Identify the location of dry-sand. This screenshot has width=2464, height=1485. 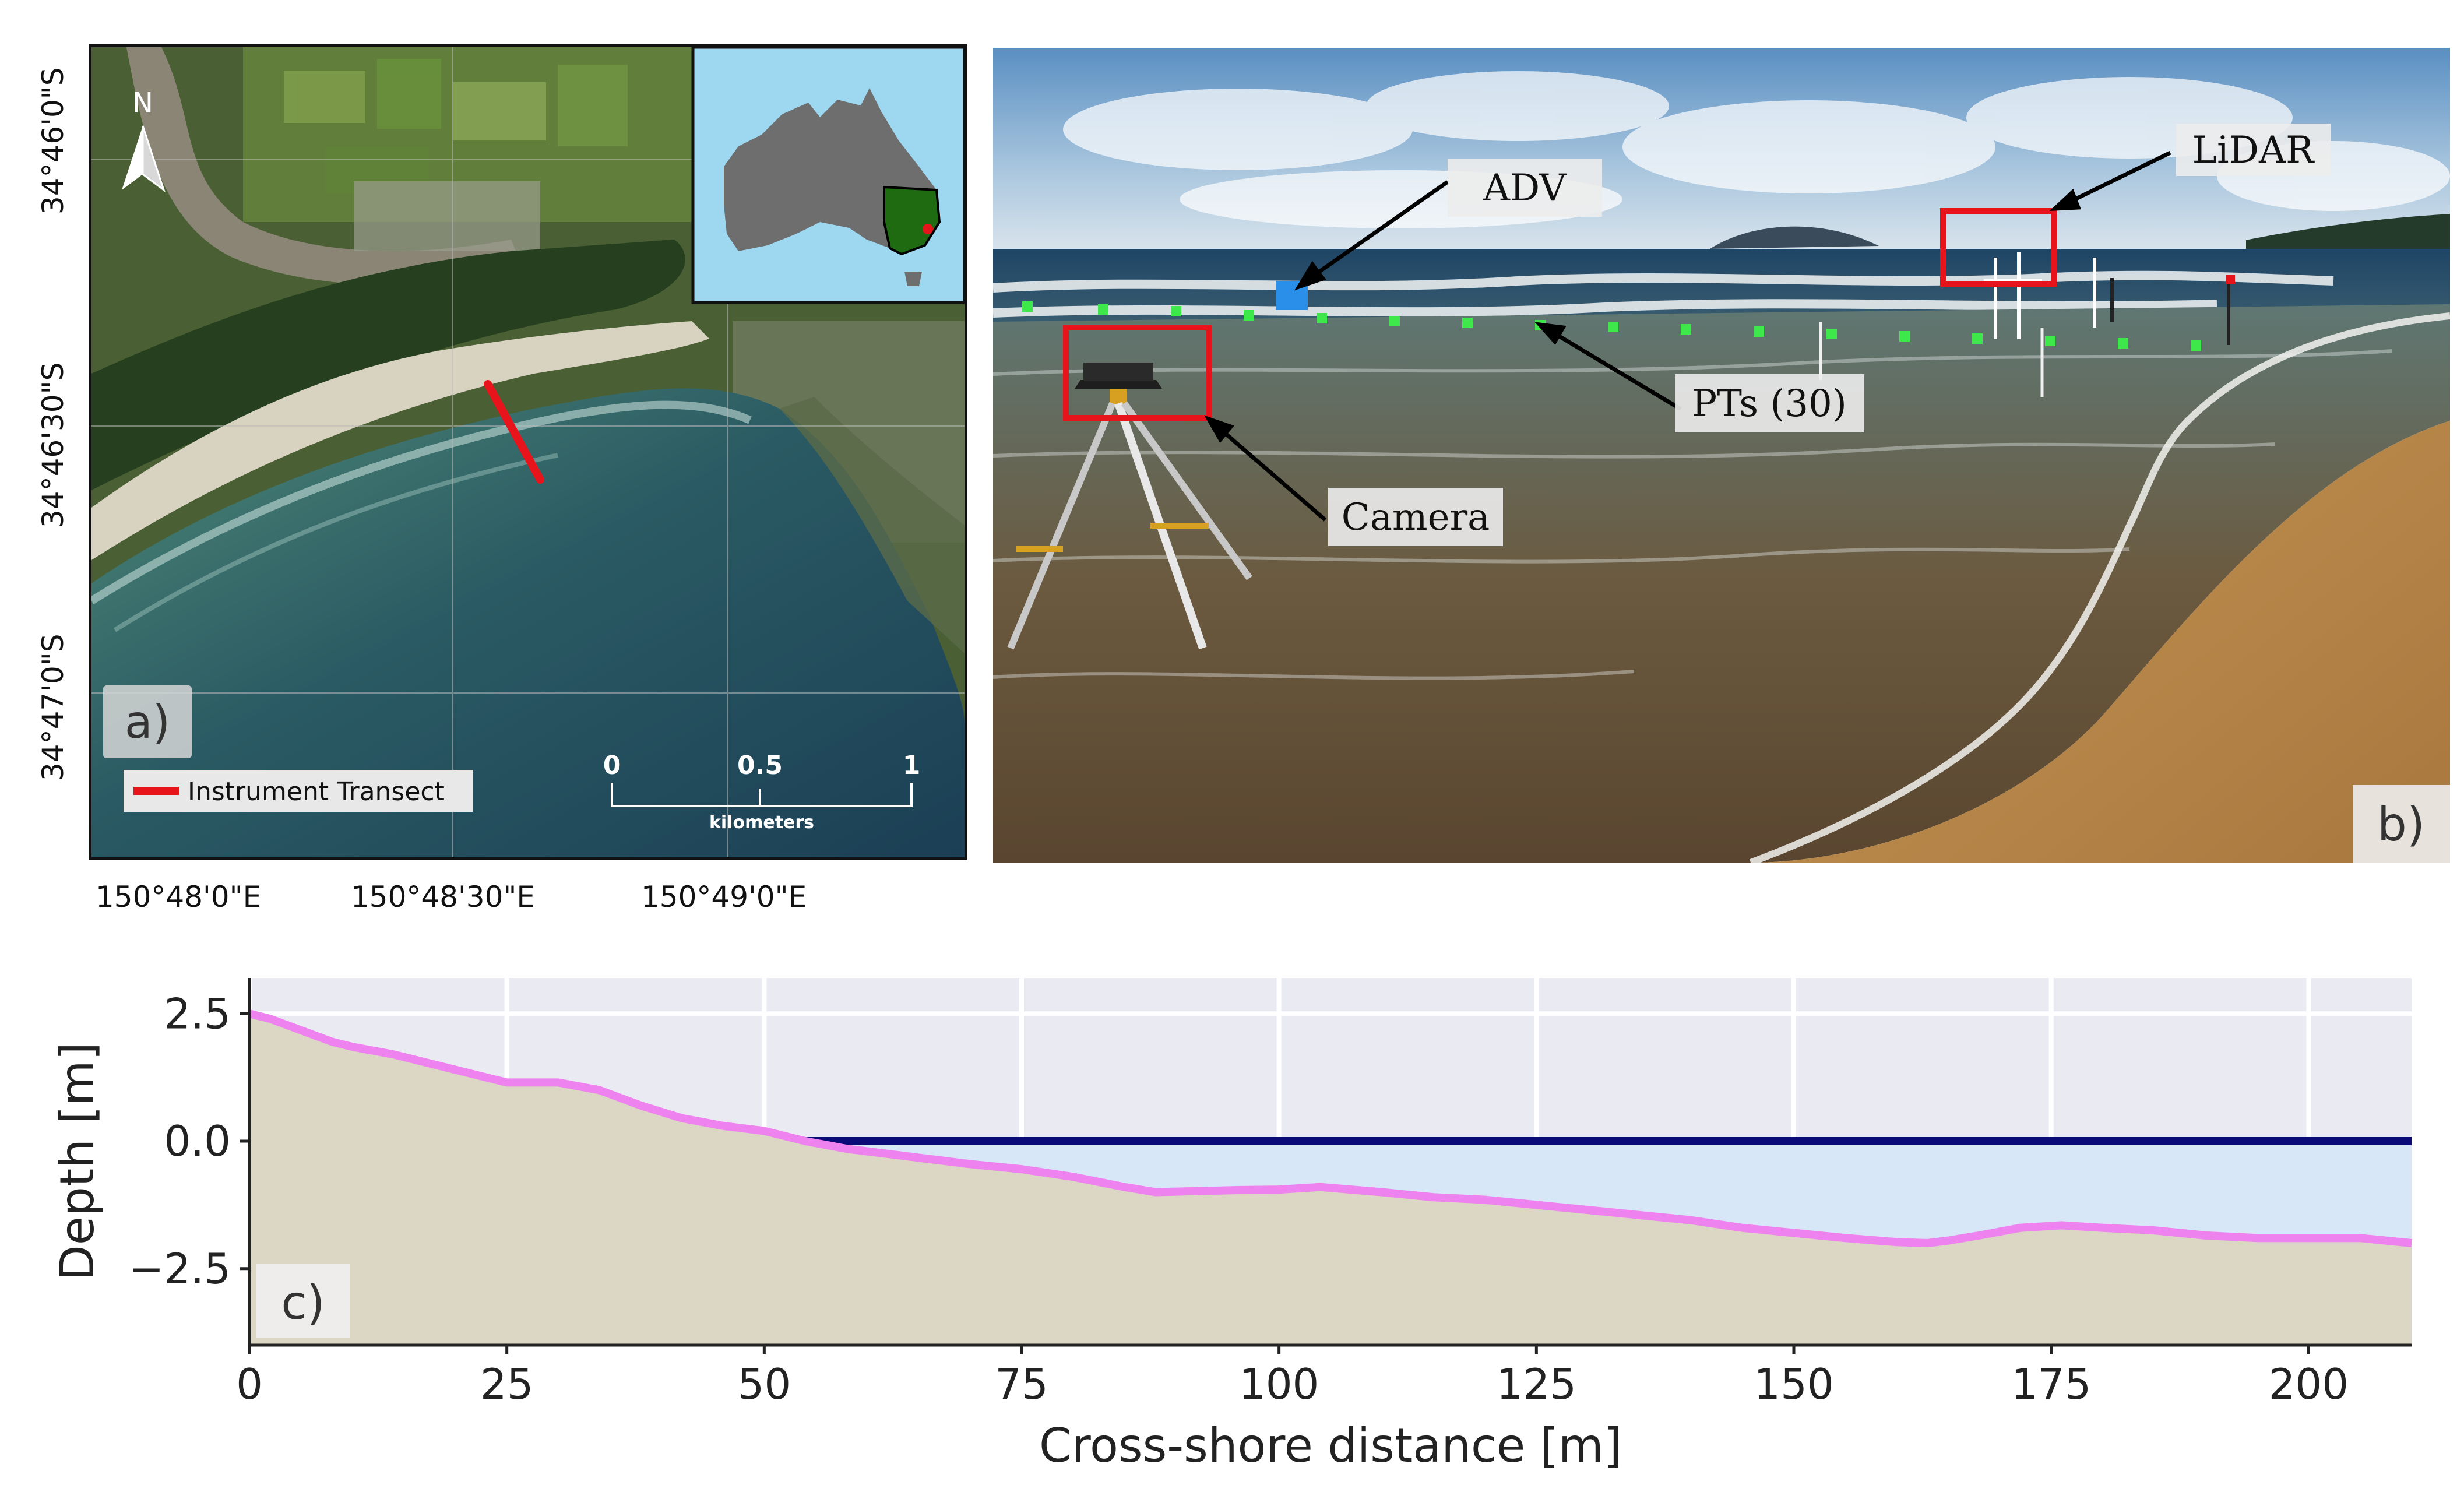
(2100, 583).